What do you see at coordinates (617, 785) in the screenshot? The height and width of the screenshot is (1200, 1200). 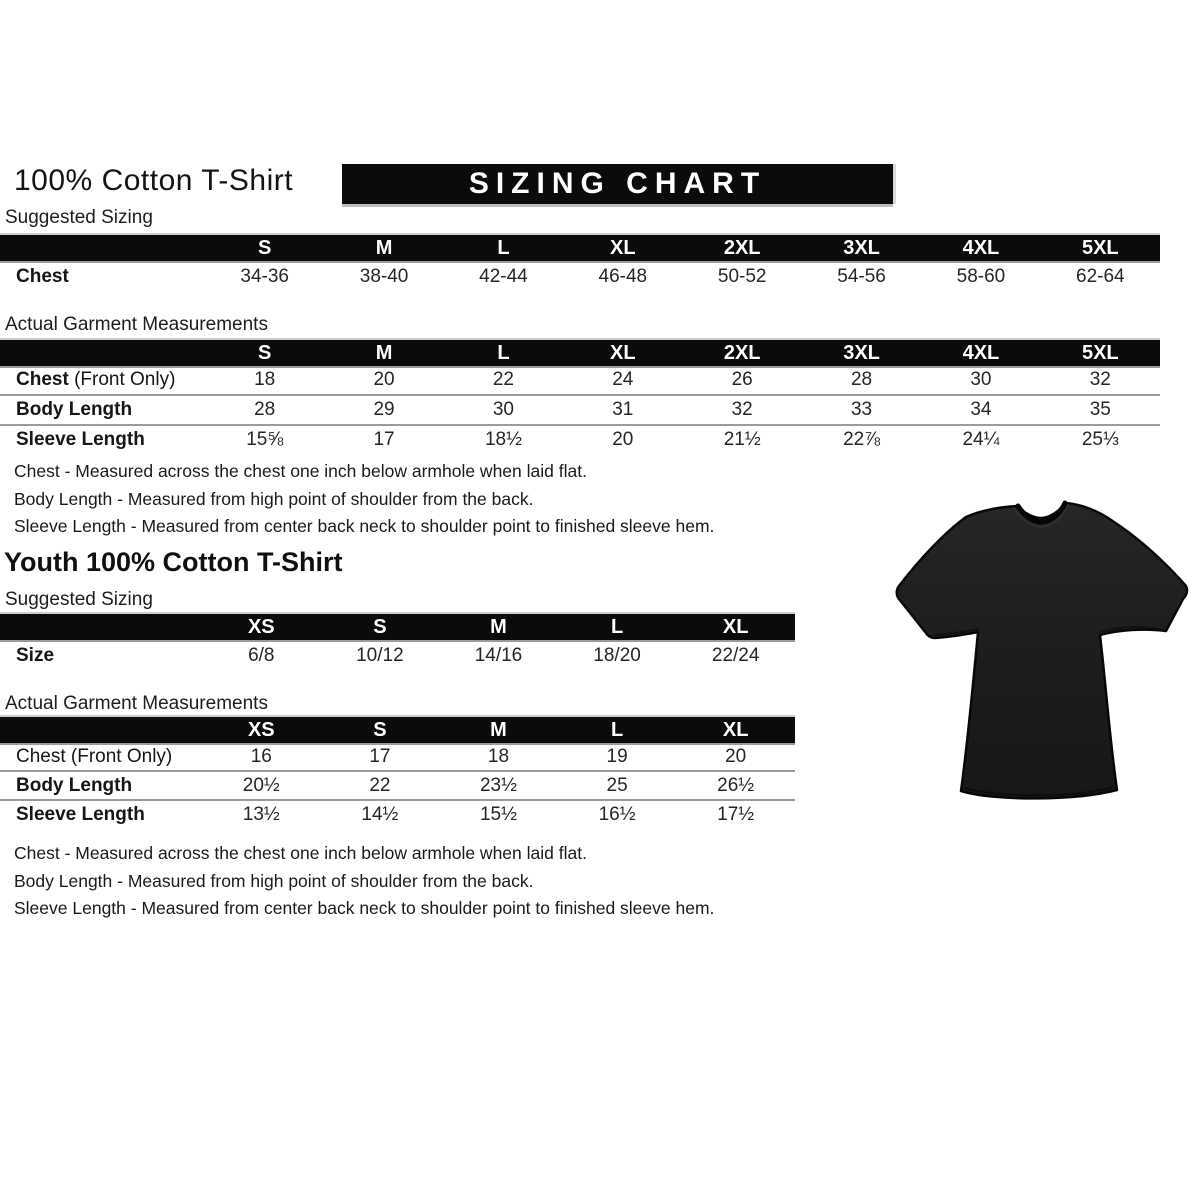 I see `cell-value: 25` at bounding box center [617, 785].